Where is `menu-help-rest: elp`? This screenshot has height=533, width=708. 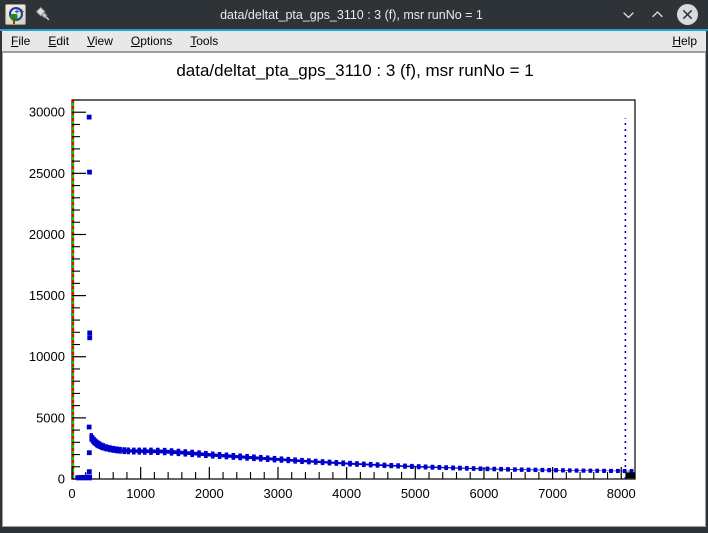 menu-help-rest: elp is located at coordinates (688, 41).